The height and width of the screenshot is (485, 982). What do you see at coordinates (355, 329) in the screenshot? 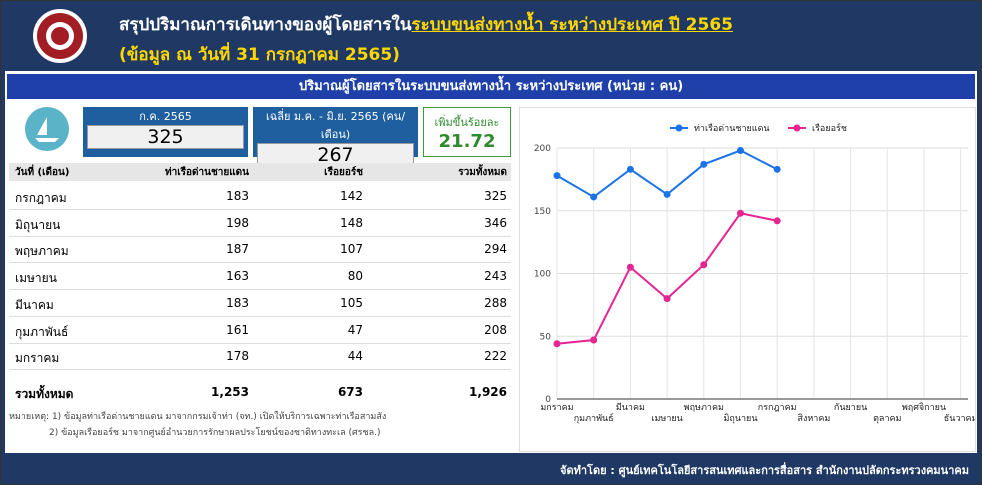
I see `table-cell: 47` at bounding box center [355, 329].